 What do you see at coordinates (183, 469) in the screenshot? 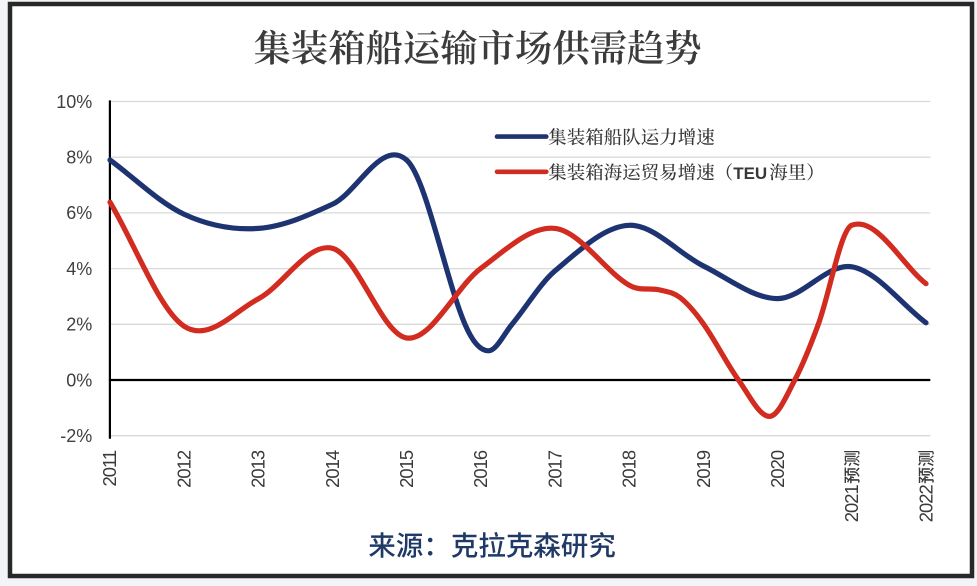
I see `svg-text: 2012` at bounding box center [183, 469].